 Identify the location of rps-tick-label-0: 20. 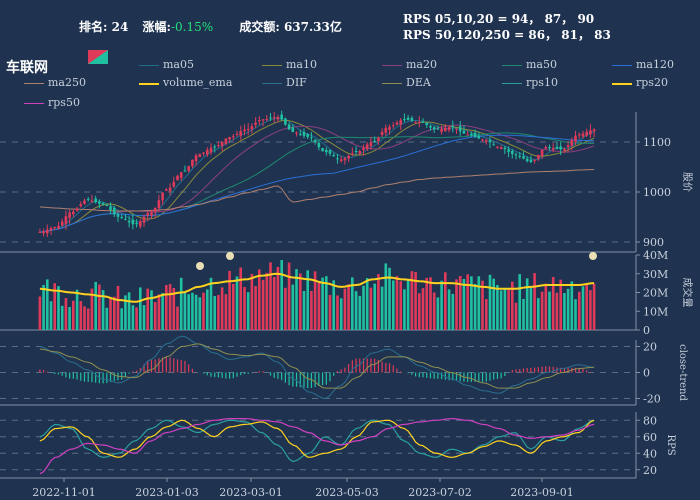
(650, 470).